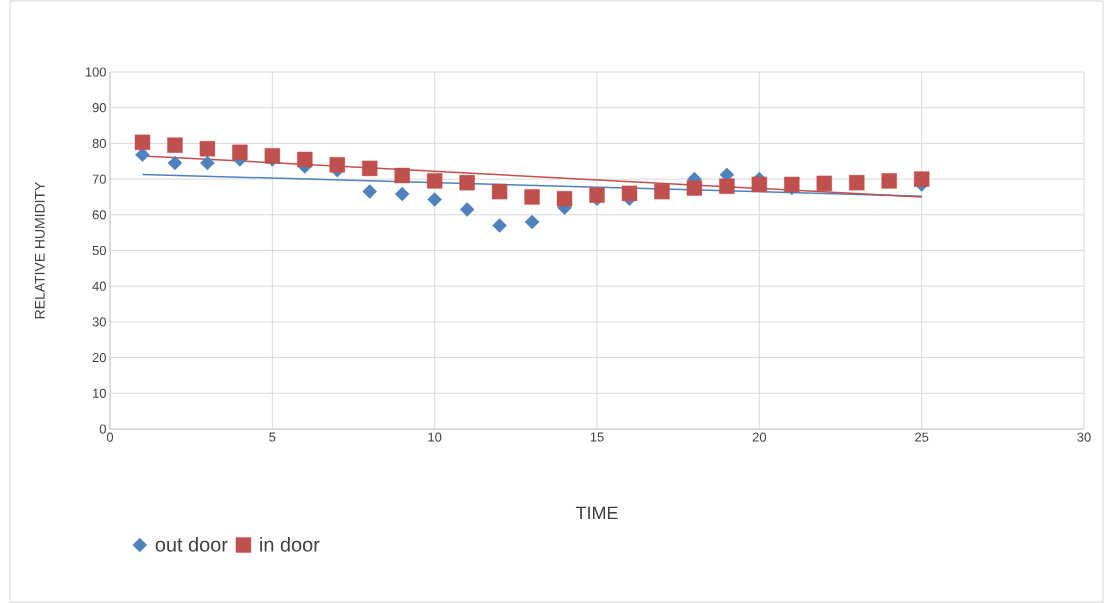 The height and width of the screenshot is (603, 1104). I want to click on x-tick-label: 5, so click(272, 437).